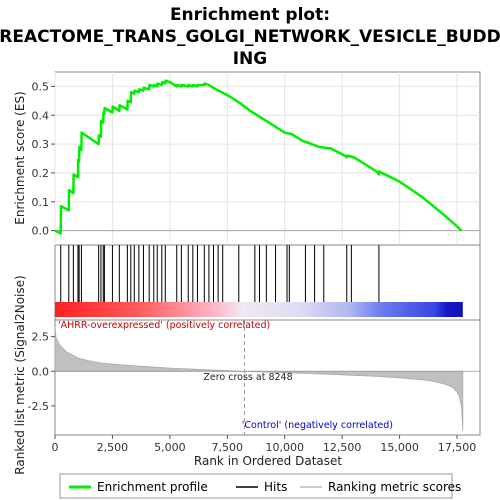 The image size is (500, 500). What do you see at coordinates (38, 406) in the screenshot?
I see `metric-tick-label: -2.5` at bounding box center [38, 406].